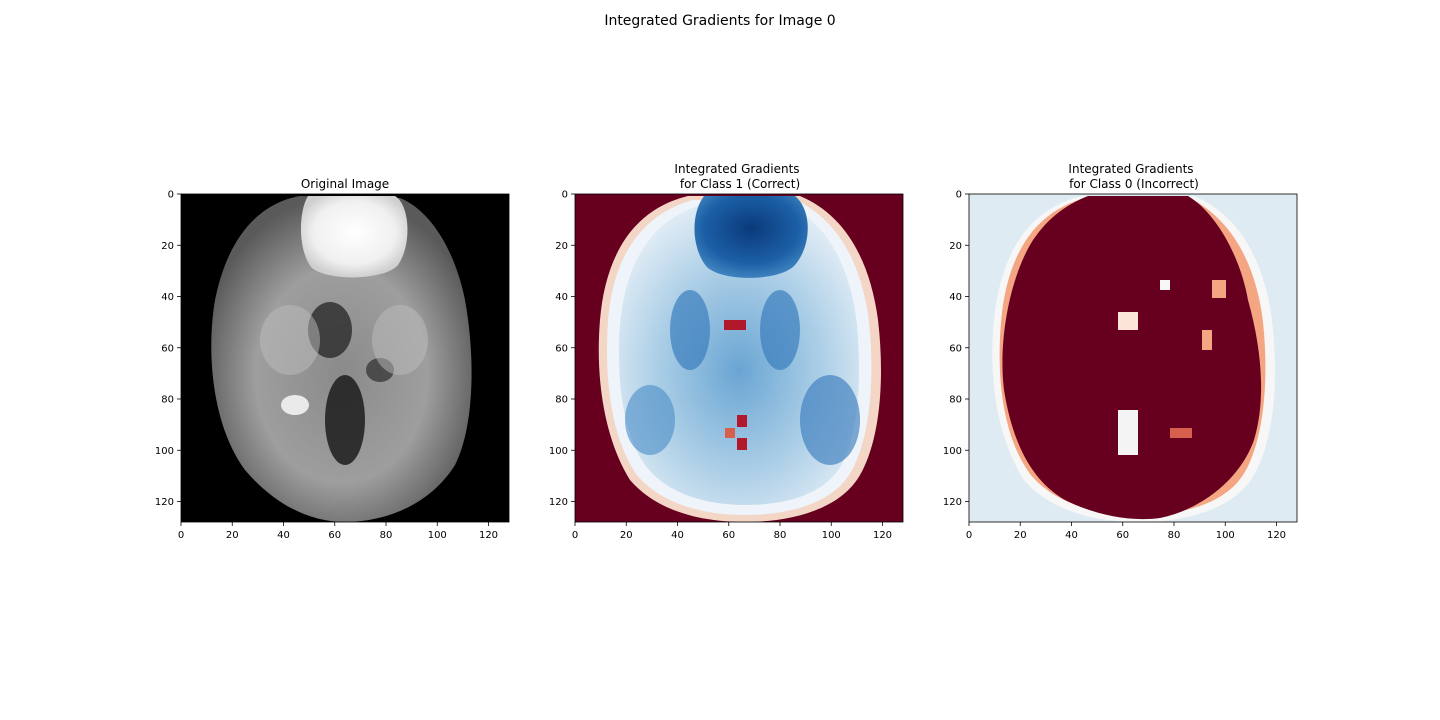  I want to click on figure-title: Integrated Gradients for Image 0, so click(719, 21).